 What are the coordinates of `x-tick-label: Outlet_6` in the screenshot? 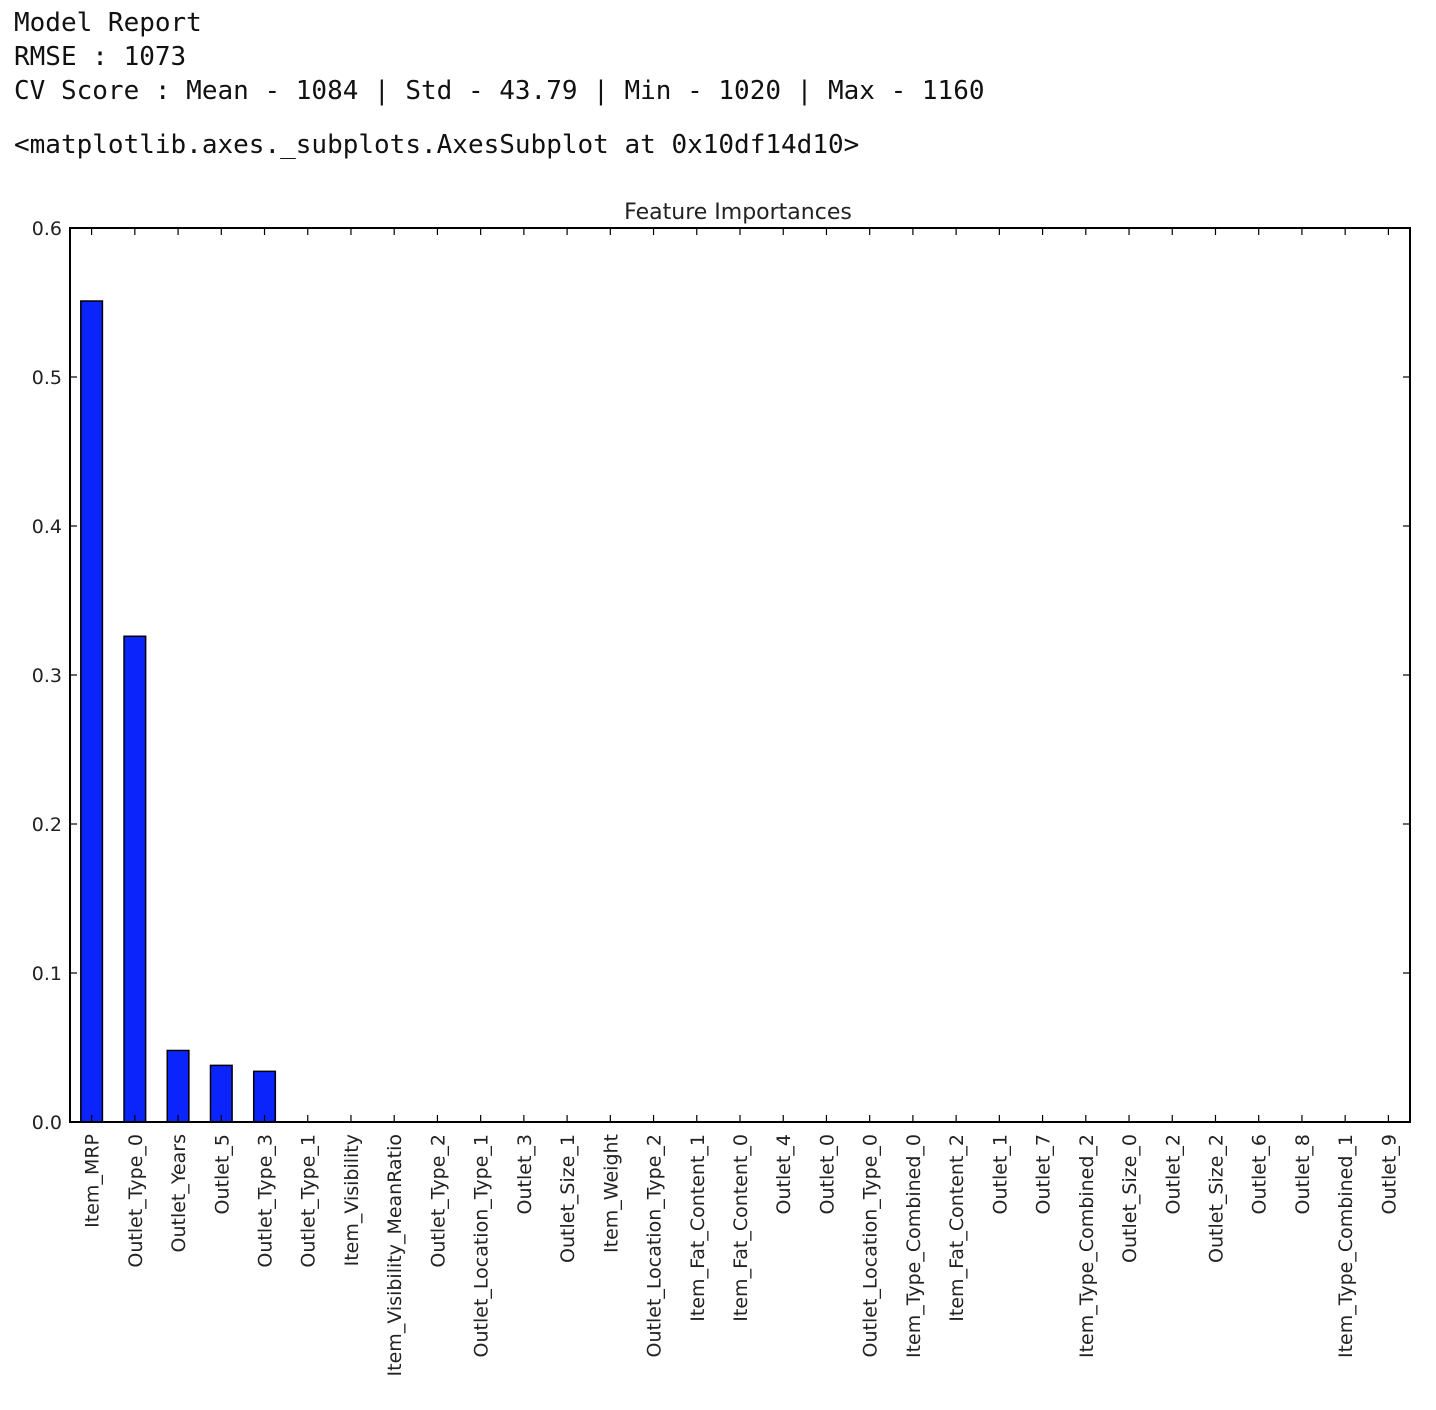 It's located at (1260, 1174).